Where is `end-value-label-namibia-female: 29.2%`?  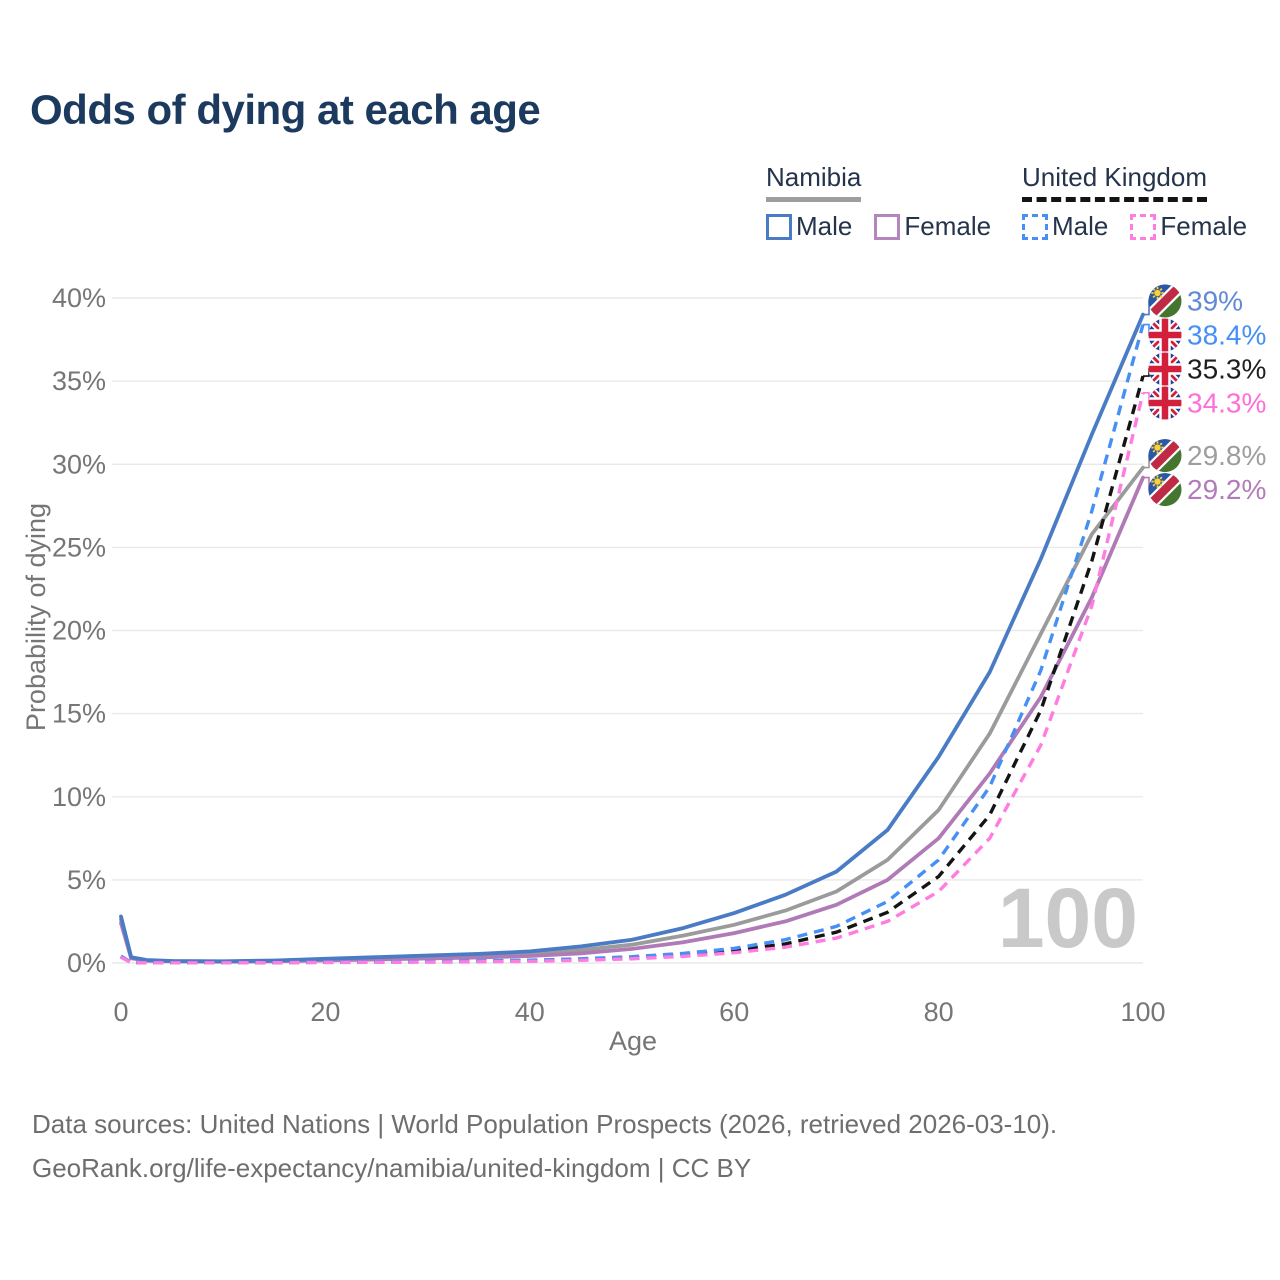
end-value-label-namibia-female: 29.2% is located at coordinates (1226, 489).